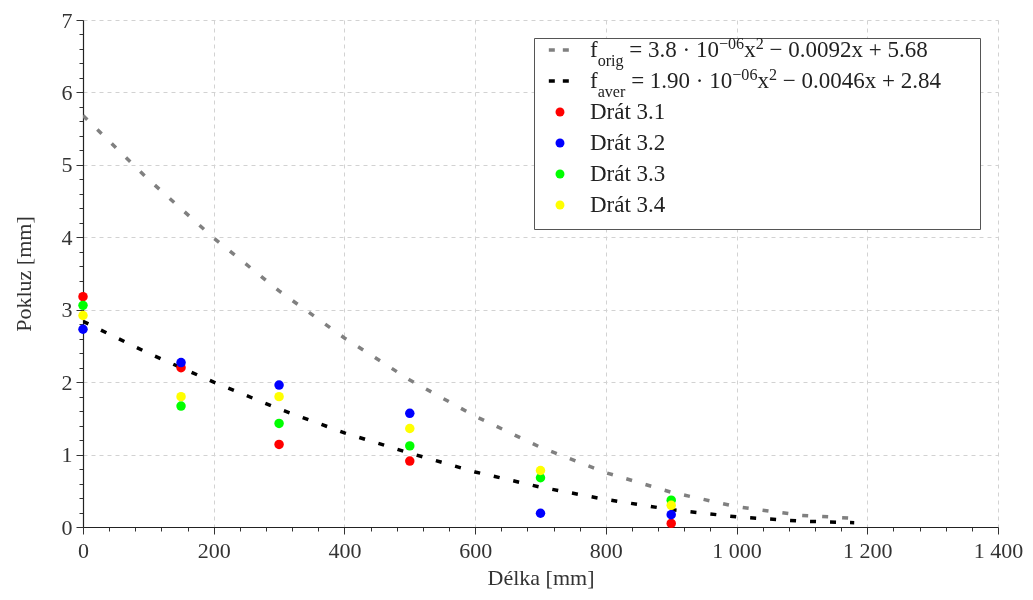 The height and width of the screenshot is (600, 1033). Describe the element at coordinates (541, 577) in the screenshot. I see `x-axis-title: Délka [mm]` at that location.